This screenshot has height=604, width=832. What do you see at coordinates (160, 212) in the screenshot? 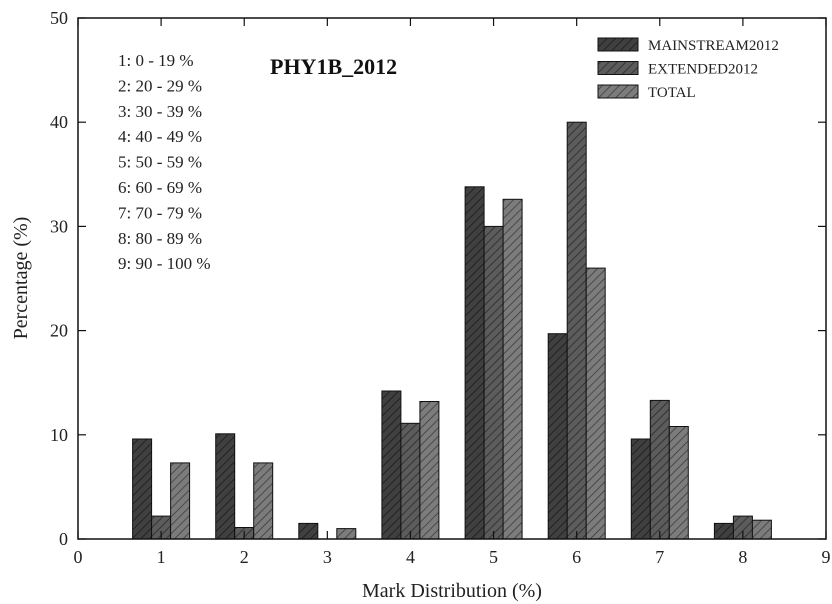
I see `bin-note: 7: 70 - 79 %` at bounding box center [160, 212].